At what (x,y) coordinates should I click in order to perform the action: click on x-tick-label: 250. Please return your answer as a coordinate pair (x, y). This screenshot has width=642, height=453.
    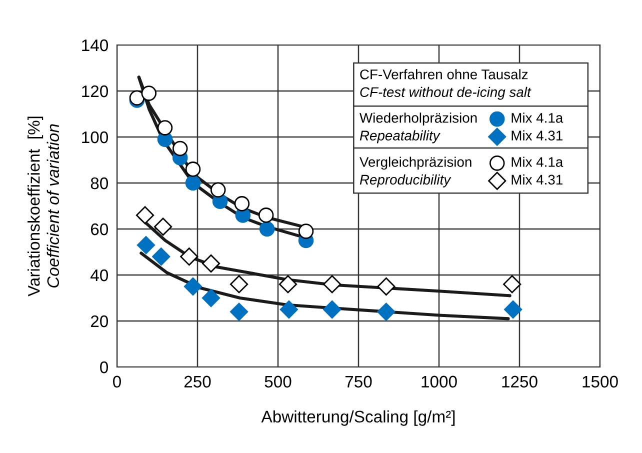
    Looking at the image, I should click on (197, 382).